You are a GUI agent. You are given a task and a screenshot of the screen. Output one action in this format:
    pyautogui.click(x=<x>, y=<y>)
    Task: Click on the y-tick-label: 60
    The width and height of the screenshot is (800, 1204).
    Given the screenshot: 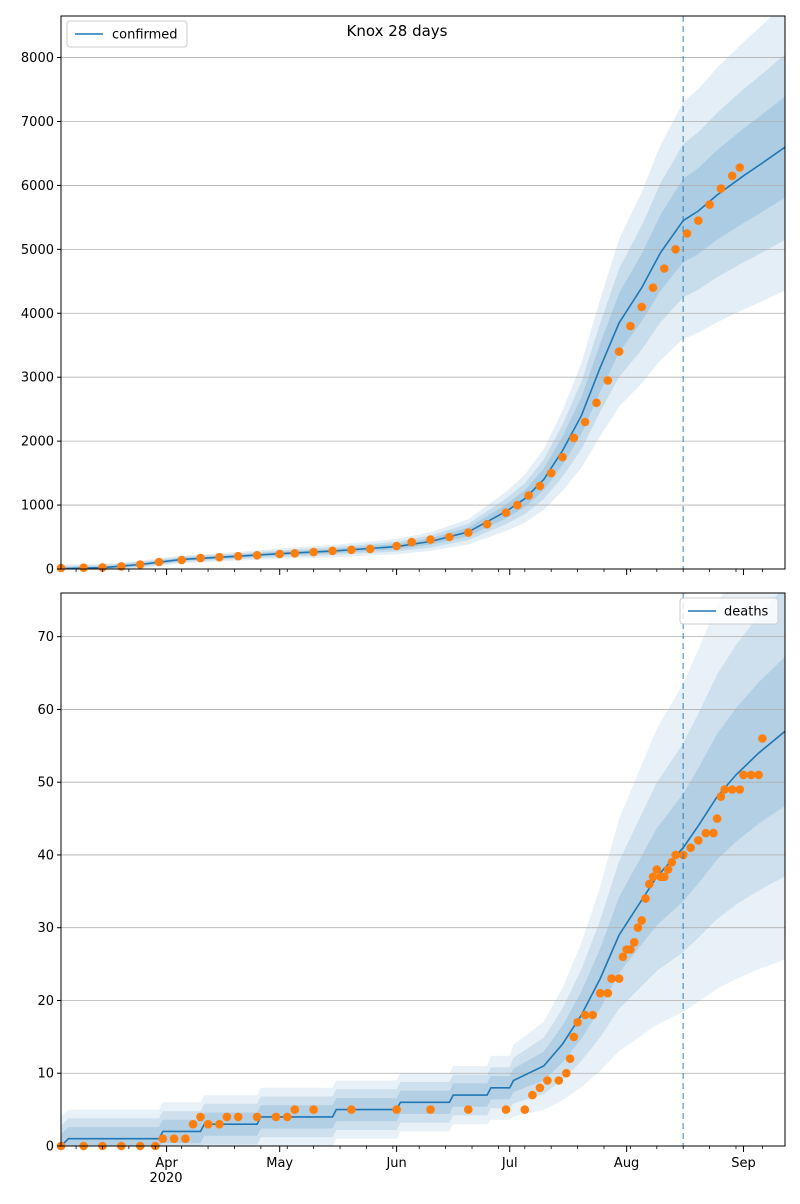 What is the action you would take?
    pyautogui.click(x=45, y=710)
    